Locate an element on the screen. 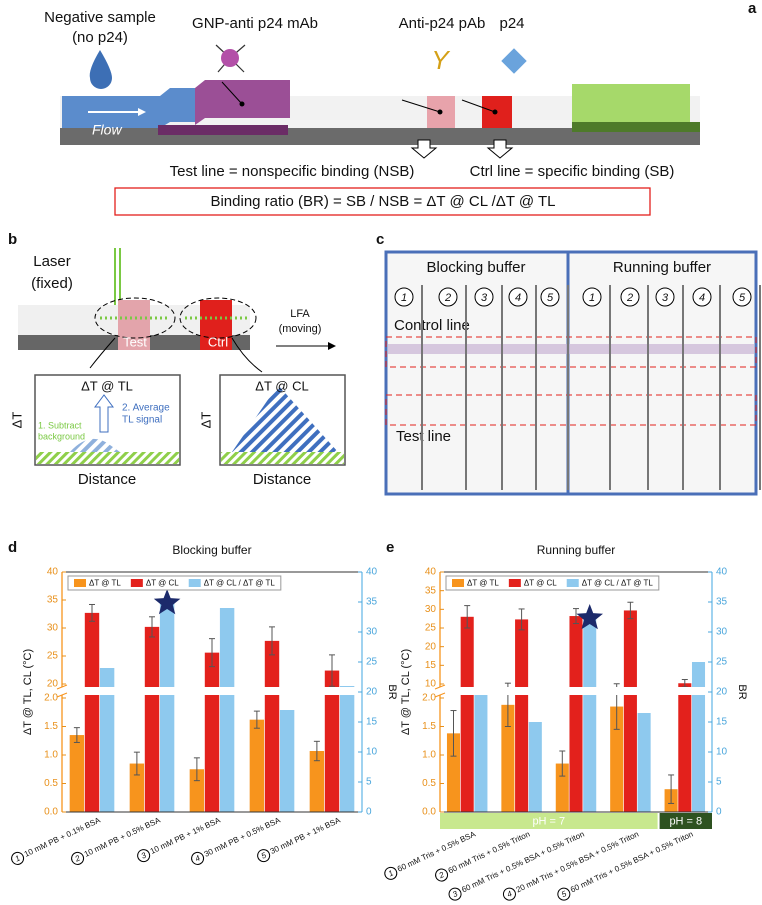 This screenshot has width=762, height=905. y-tick-label: 25 is located at coordinates (431, 628).